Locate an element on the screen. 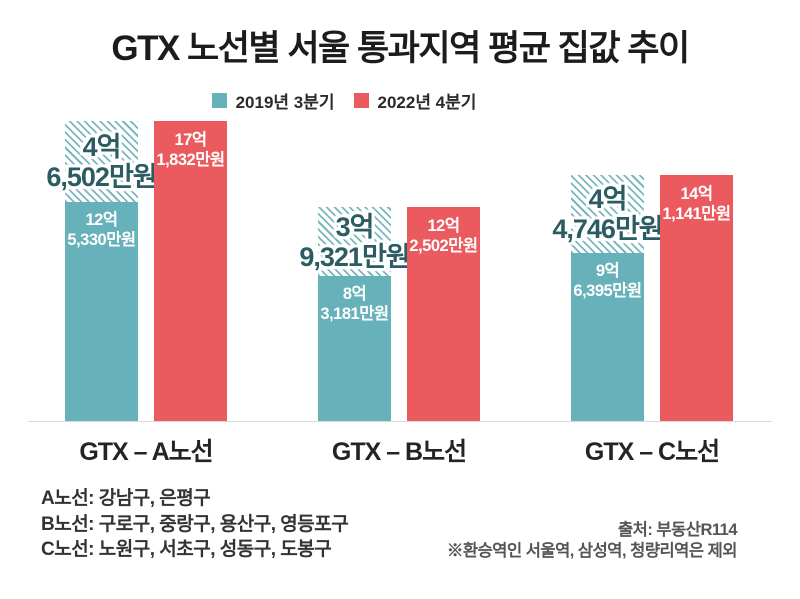  bar-2022-value-gtx-c-line: 1,141만원 is located at coordinates (696, 214).